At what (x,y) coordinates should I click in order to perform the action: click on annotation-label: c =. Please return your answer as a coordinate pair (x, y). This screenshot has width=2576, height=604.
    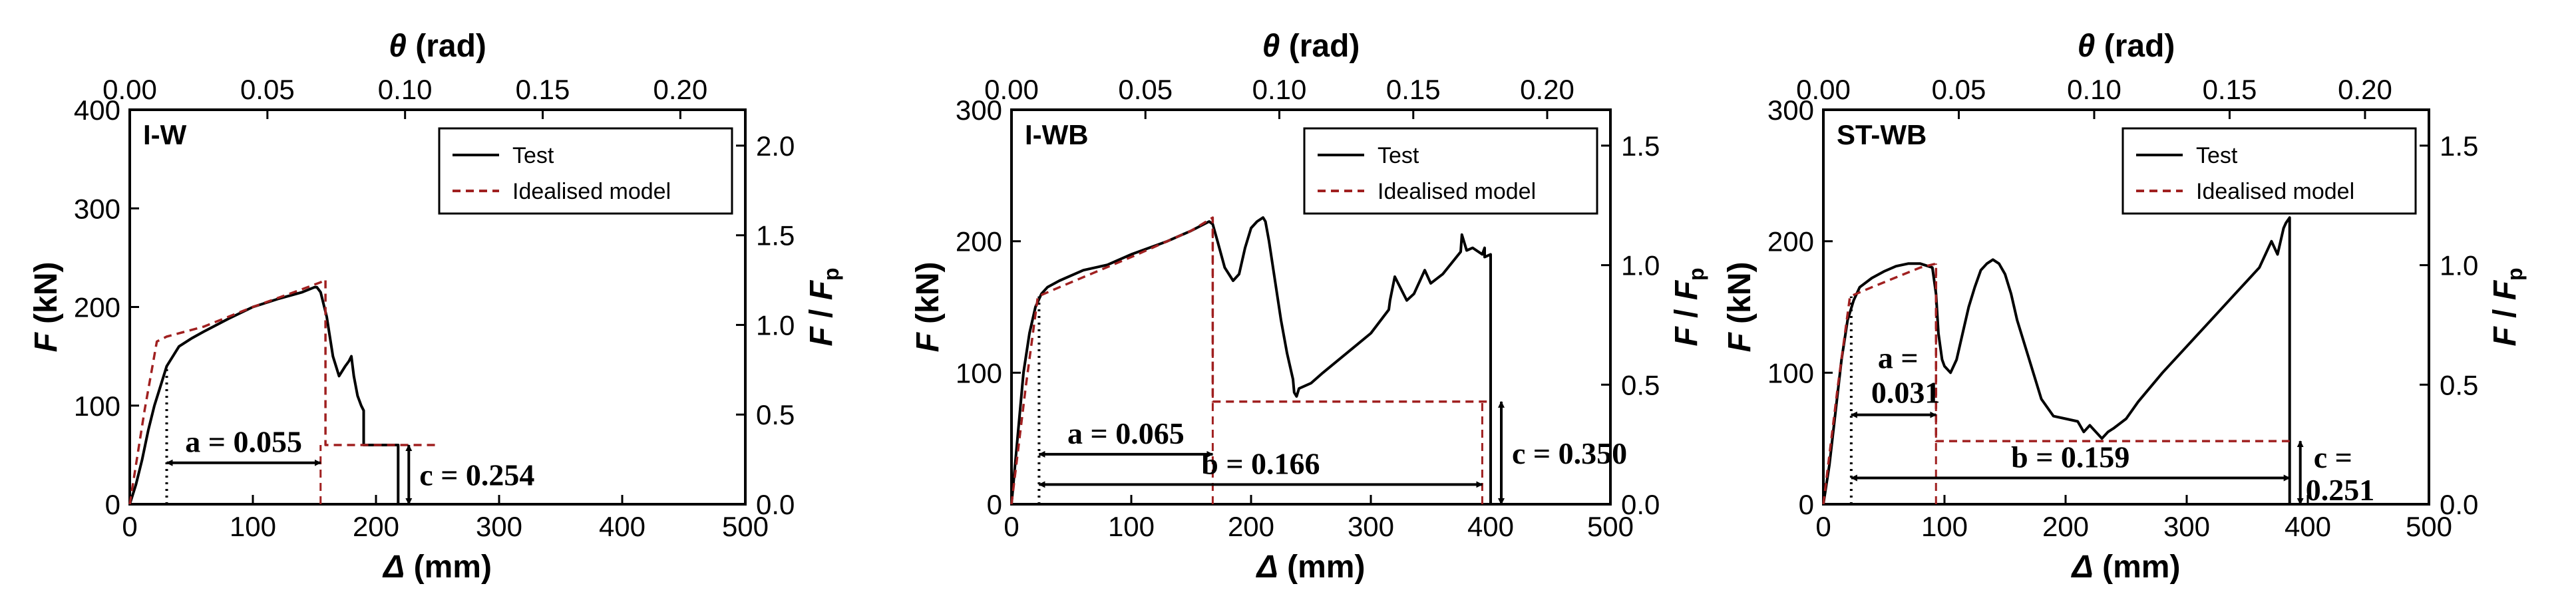
    Looking at the image, I should click on (2333, 457).